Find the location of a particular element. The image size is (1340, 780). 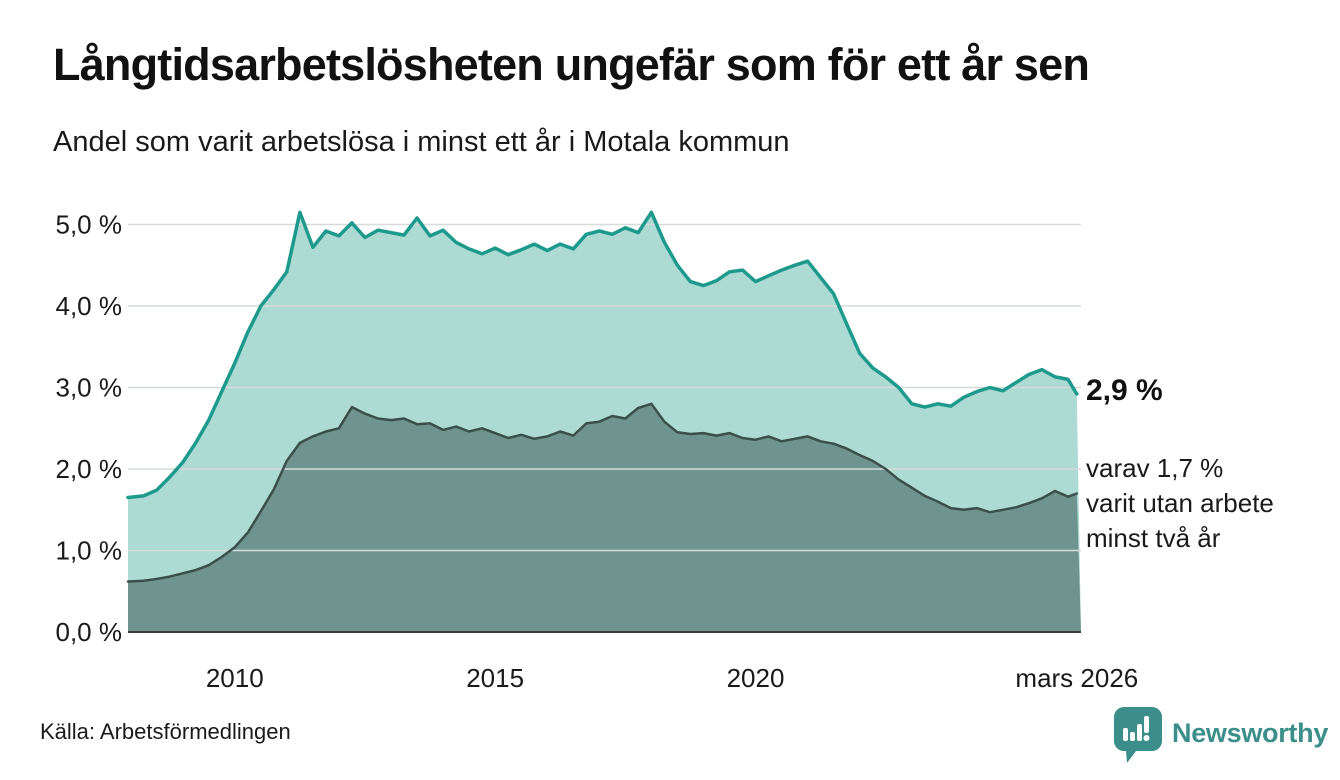

latest-value-label: 2,9 % is located at coordinates (1124, 390).